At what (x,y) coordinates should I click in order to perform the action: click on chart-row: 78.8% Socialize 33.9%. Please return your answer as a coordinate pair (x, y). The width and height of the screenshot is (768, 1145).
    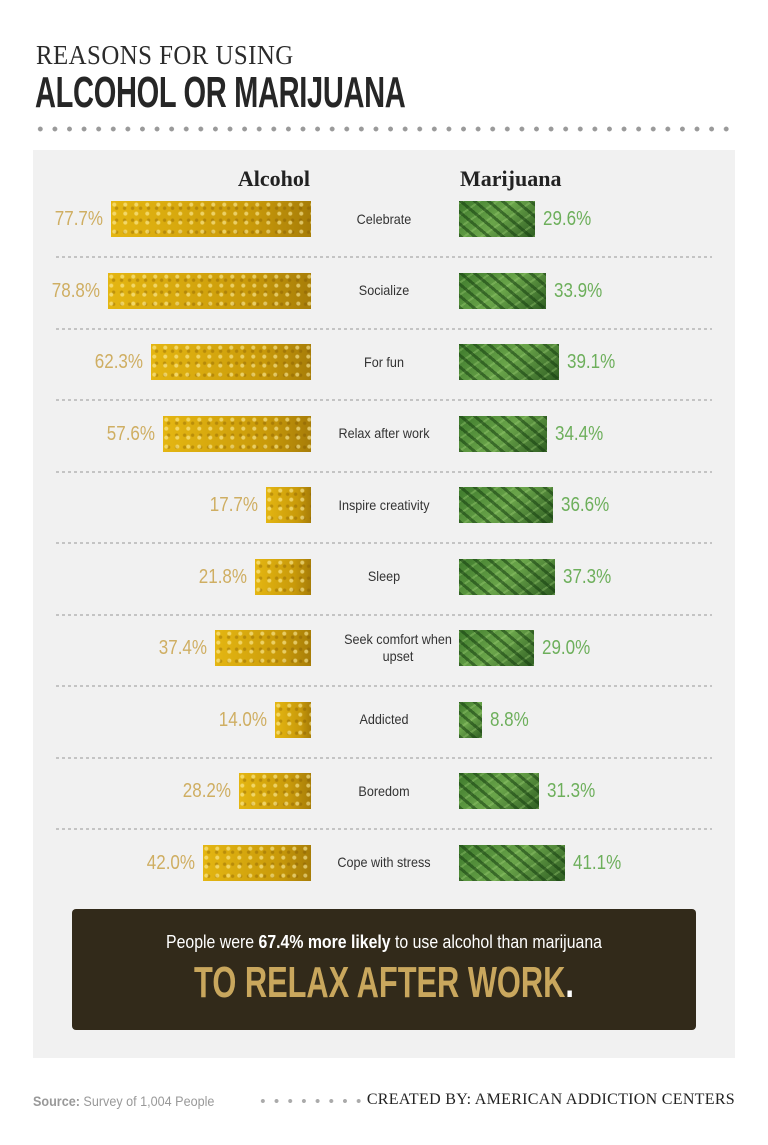
    Looking at the image, I should click on (384, 290).